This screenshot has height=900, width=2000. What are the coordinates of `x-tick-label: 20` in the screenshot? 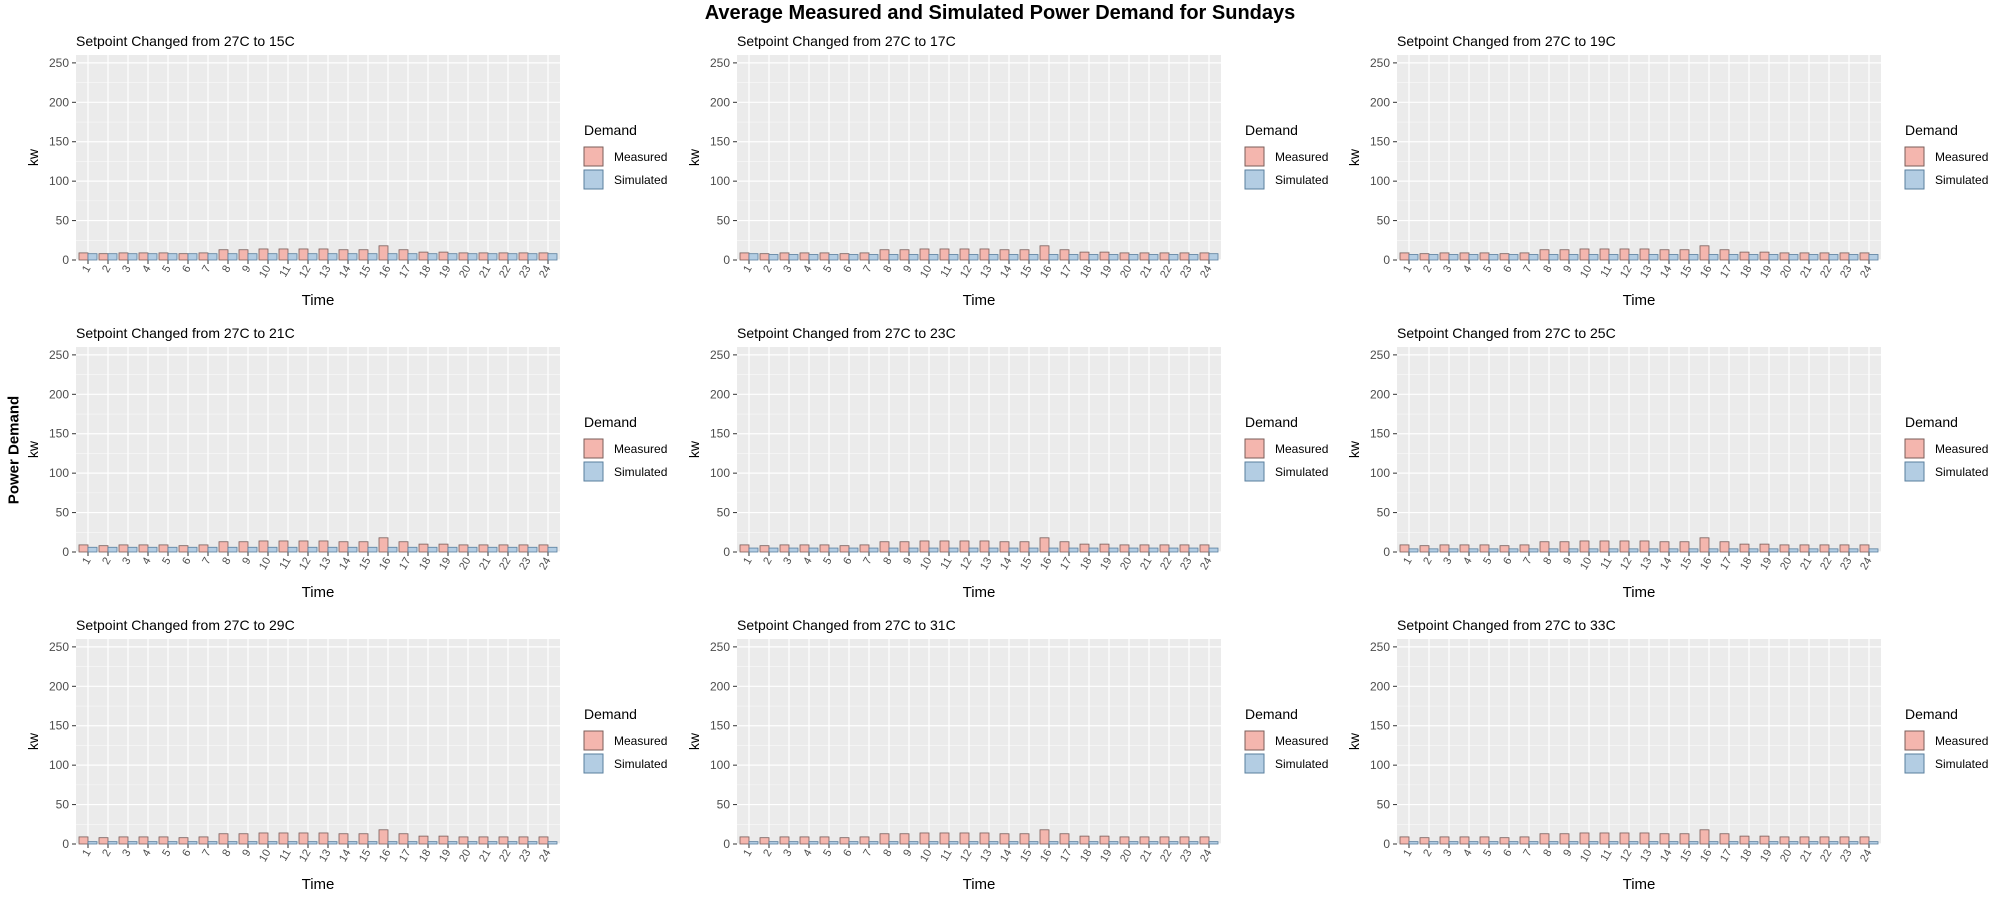 It's located at (465, 564).